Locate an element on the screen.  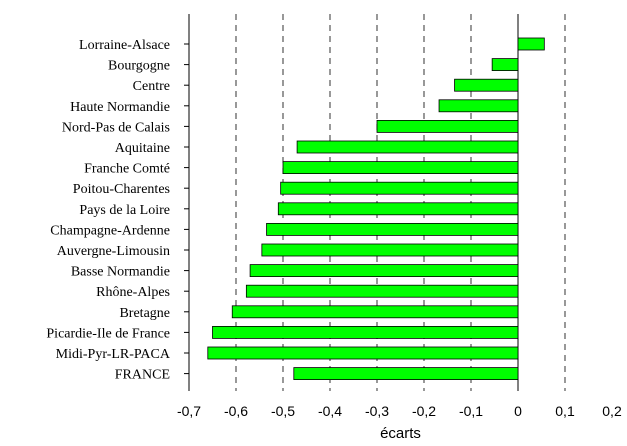
x-tick-label: -0,2 is located at coordinates (424, 411).